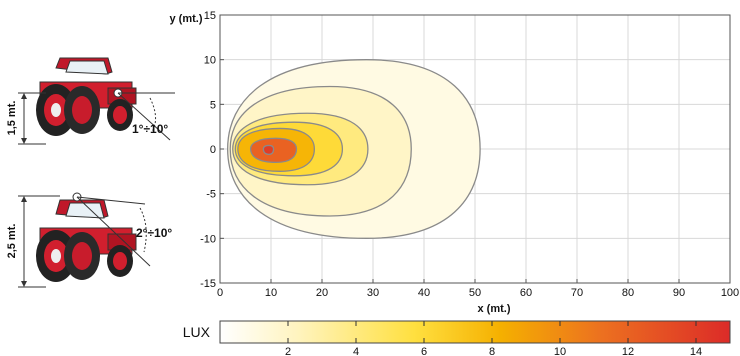 The width and height of the screenshot is (740, 356). What do you see at coordinates (373, 293) in the screenshot?
I see `x-tick-label: 30` at bounding box center [373, 293].